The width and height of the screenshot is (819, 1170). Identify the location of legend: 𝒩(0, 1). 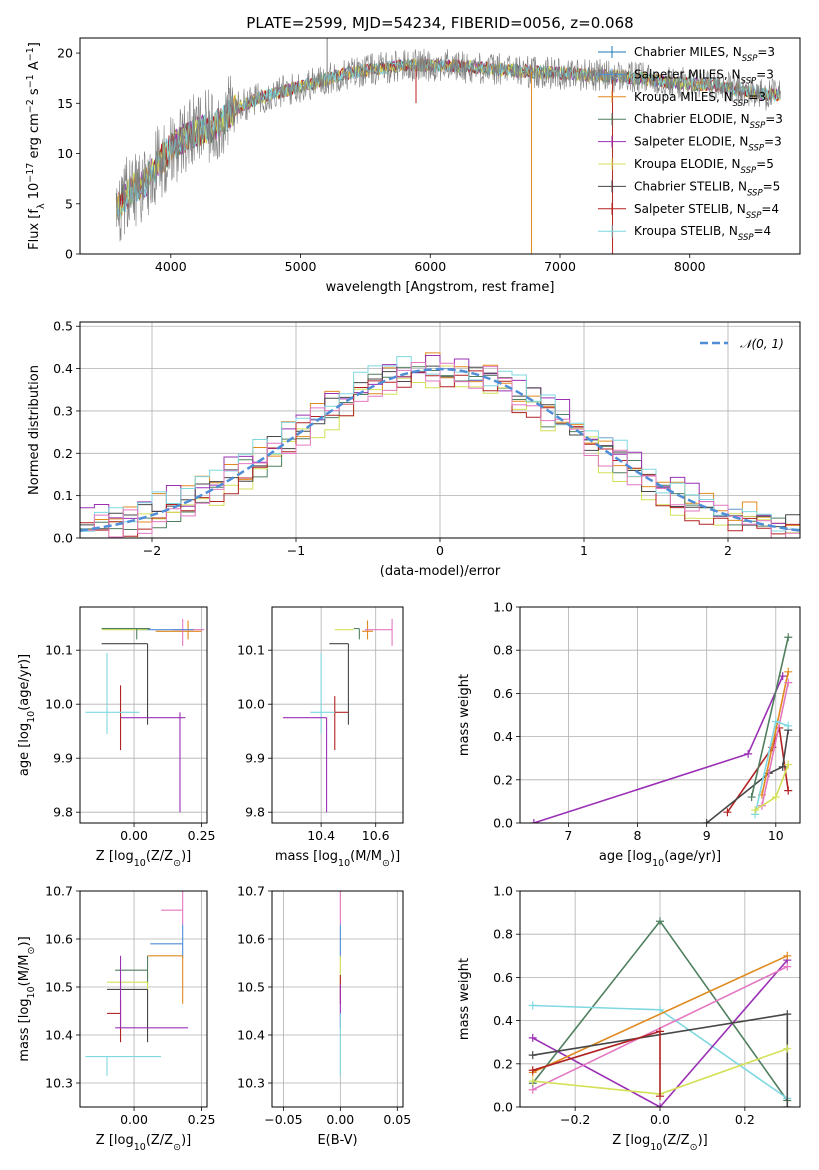
(742, 344).